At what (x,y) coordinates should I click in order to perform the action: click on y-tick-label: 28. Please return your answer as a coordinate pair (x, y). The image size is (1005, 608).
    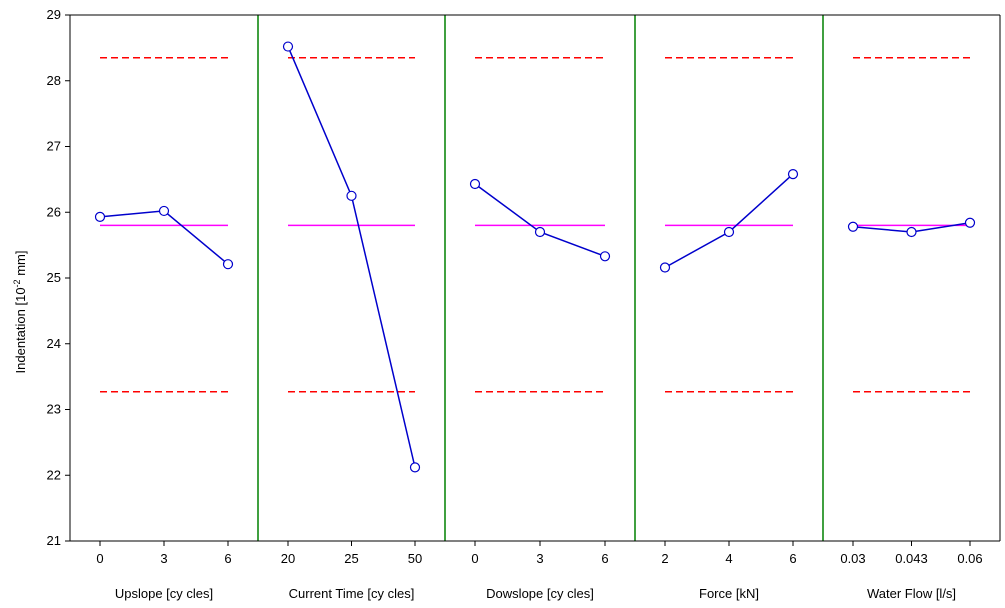
    Looking at the image, I should click on (54, 80).